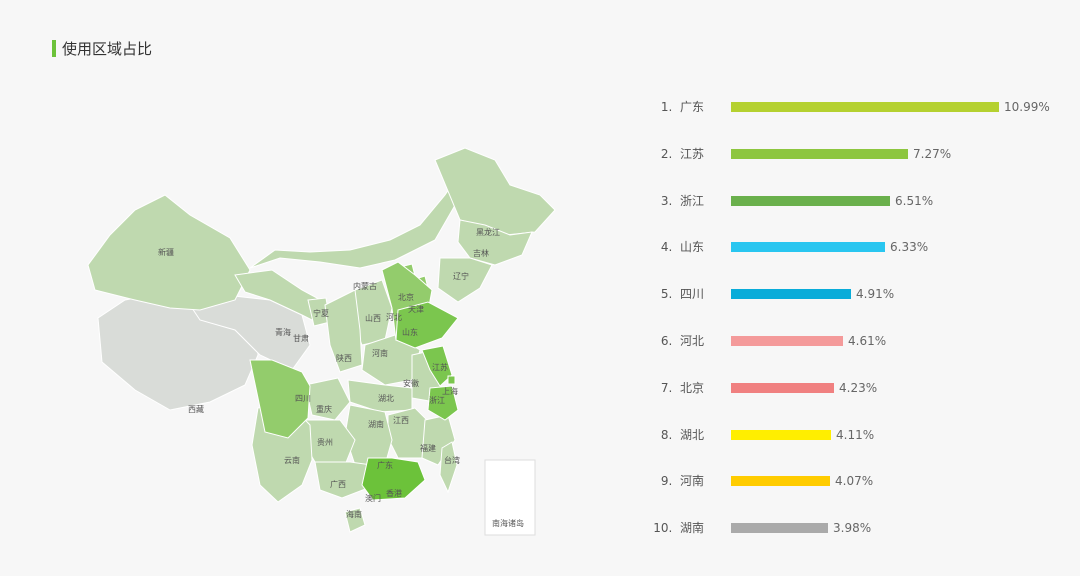 Image resolution: width=1080 pixels, height=576 pixels. What do you see at coordinates (452, 460) in the screenshot?
I see `map-label-taiwan: 台湾` at bounding box center [452, 460].